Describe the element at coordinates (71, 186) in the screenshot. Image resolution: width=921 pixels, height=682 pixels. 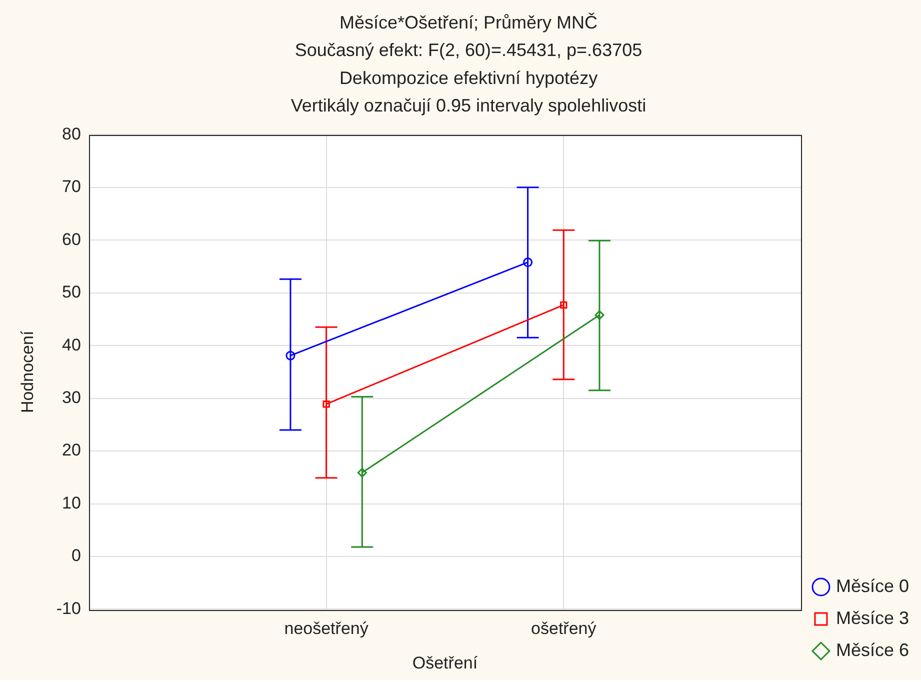
I see `y-tick-label: 70` at that location.